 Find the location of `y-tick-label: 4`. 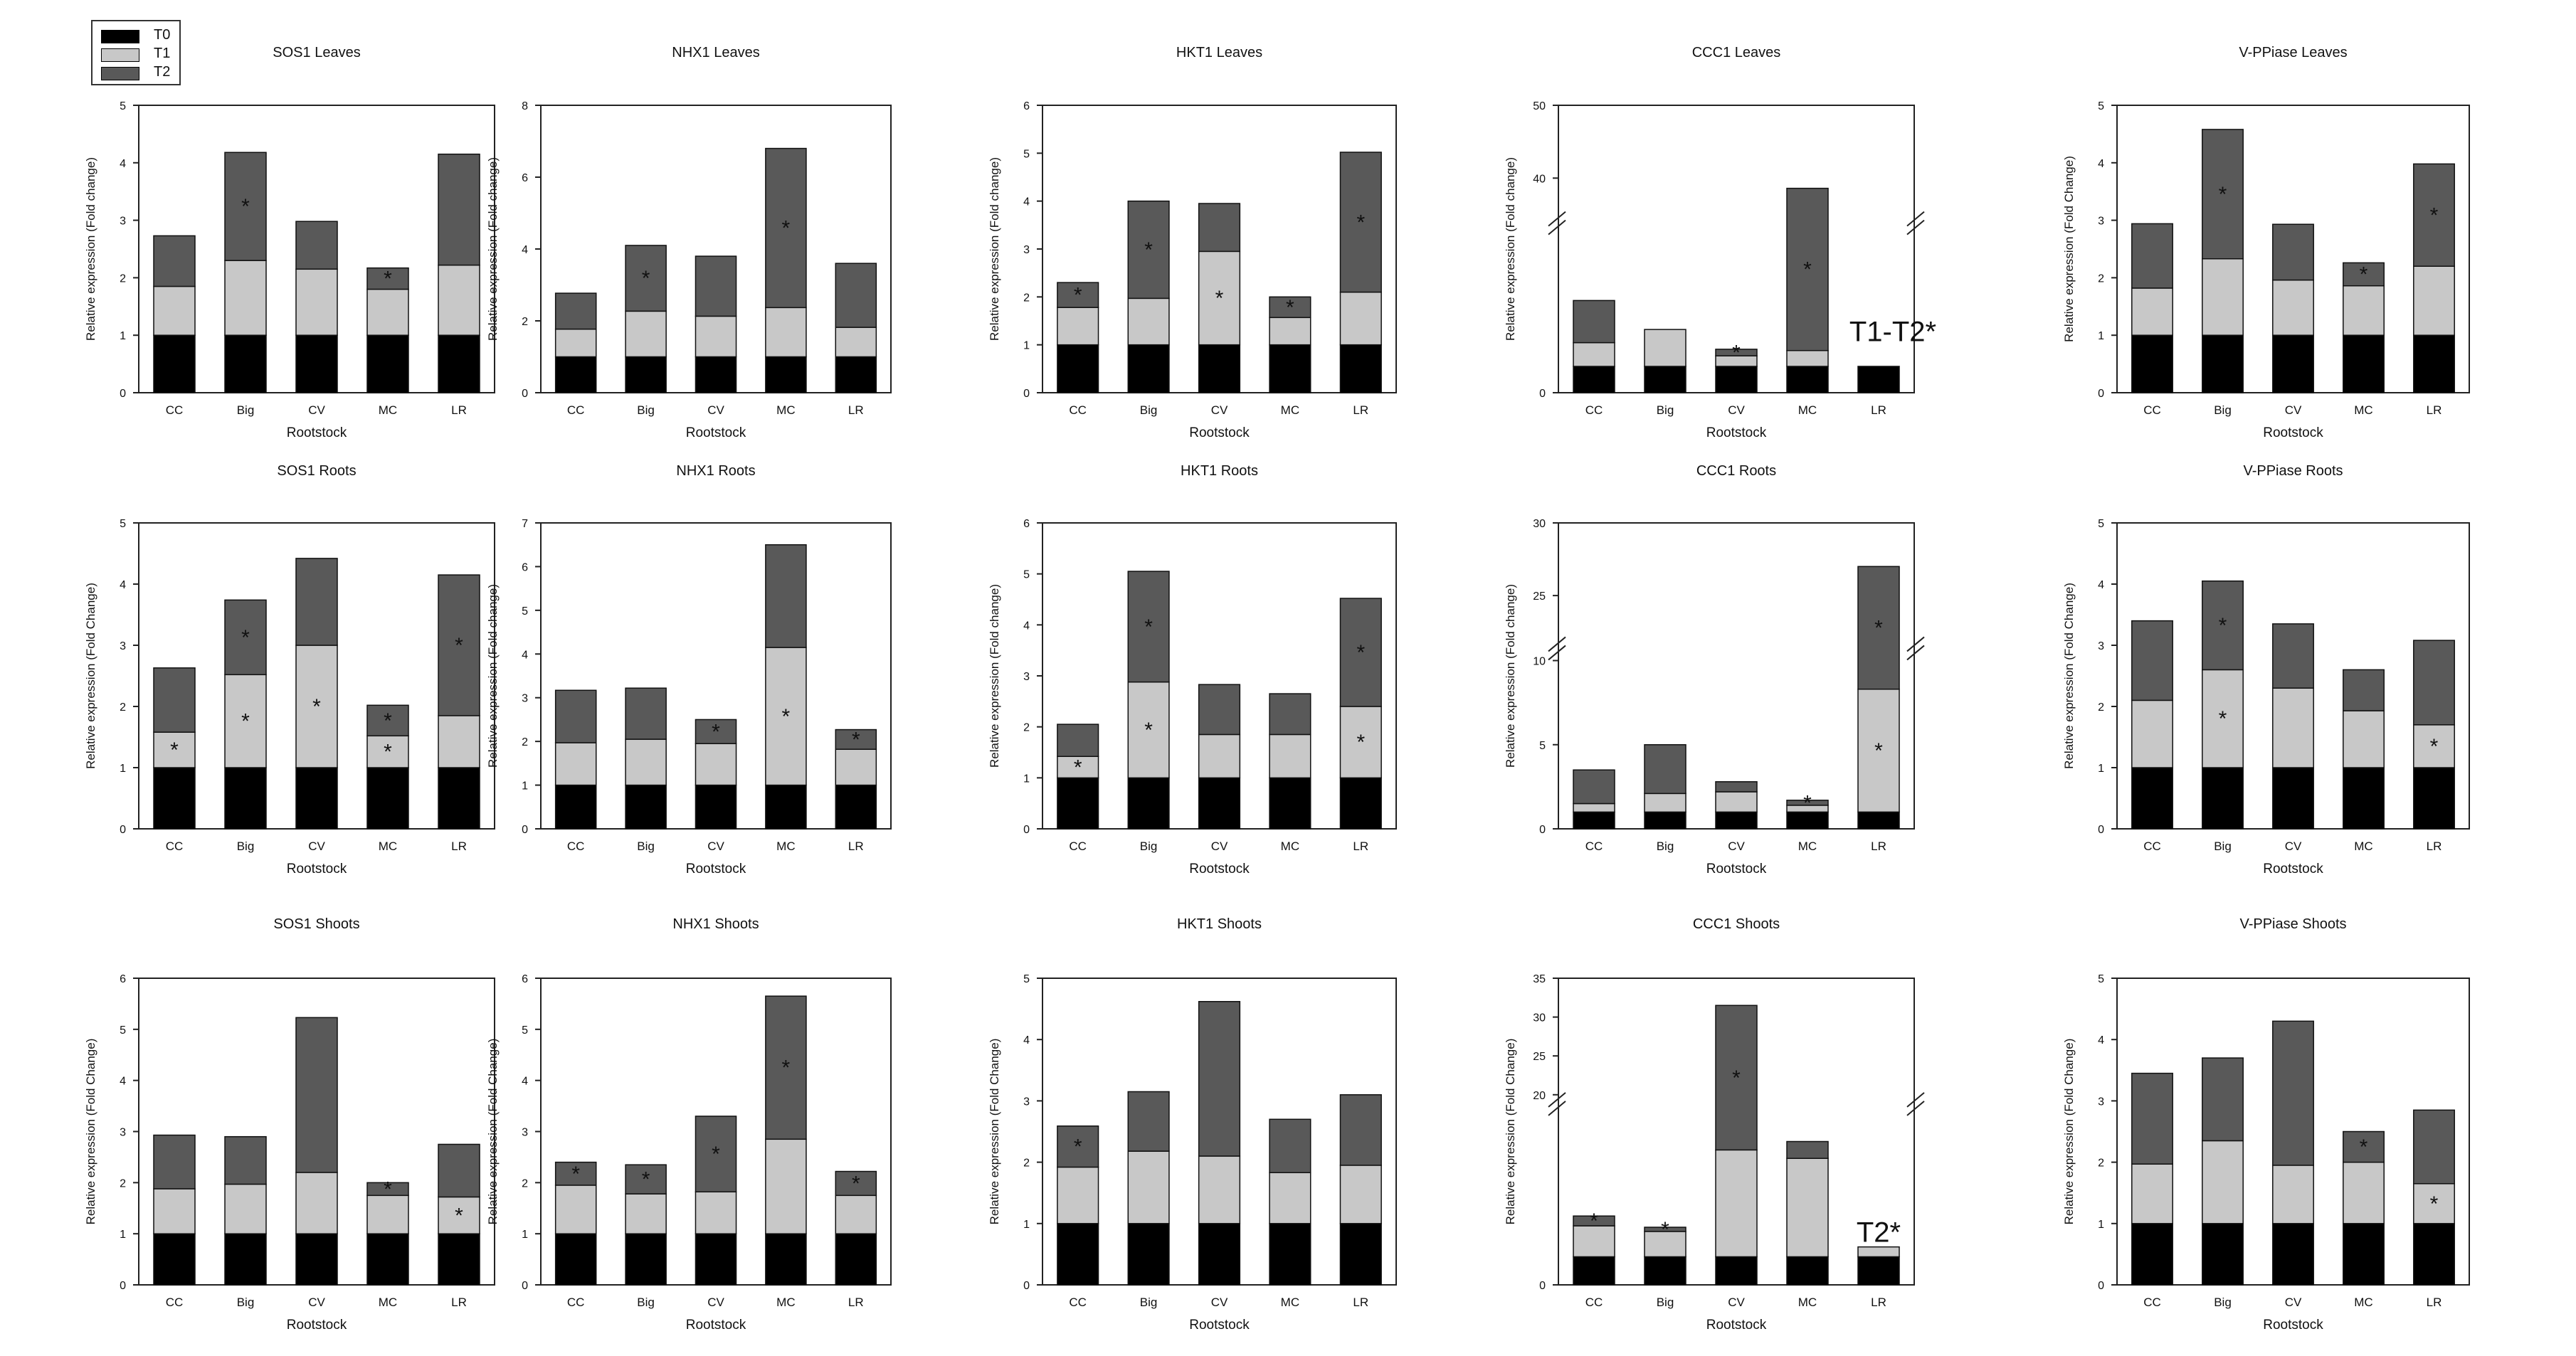

y-tick-label: 4 is located at coordinates (525, 1082).